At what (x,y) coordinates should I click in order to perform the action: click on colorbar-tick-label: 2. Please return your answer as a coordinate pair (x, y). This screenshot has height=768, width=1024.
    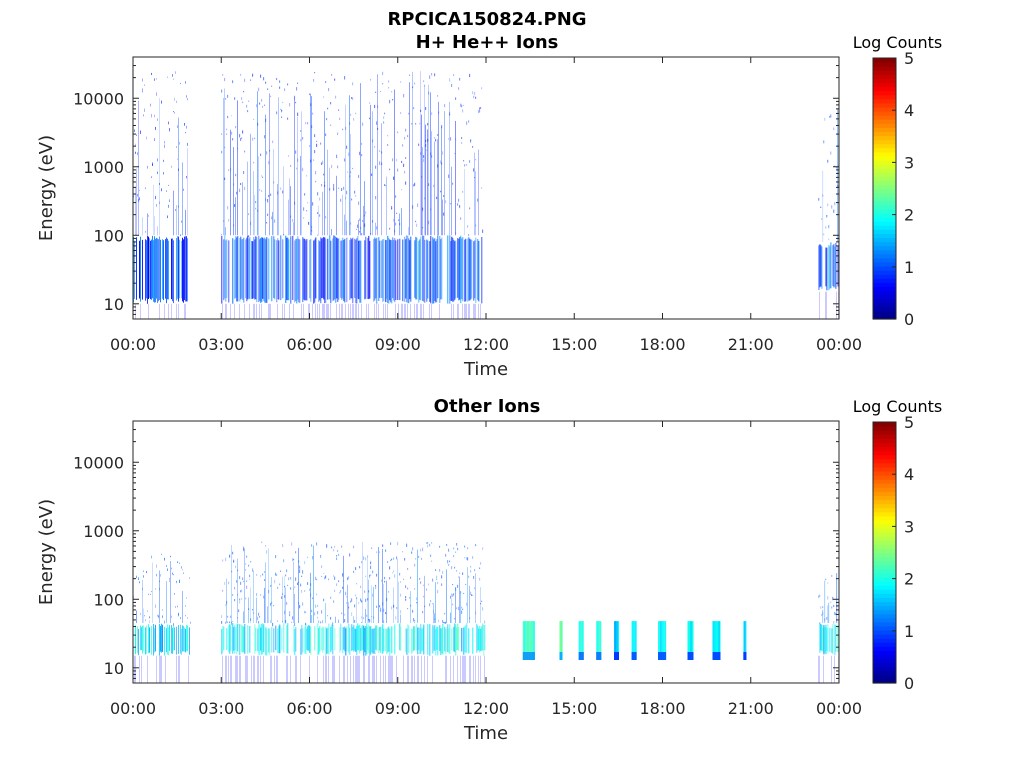
    Looking at the image, I should click on (909, 215).